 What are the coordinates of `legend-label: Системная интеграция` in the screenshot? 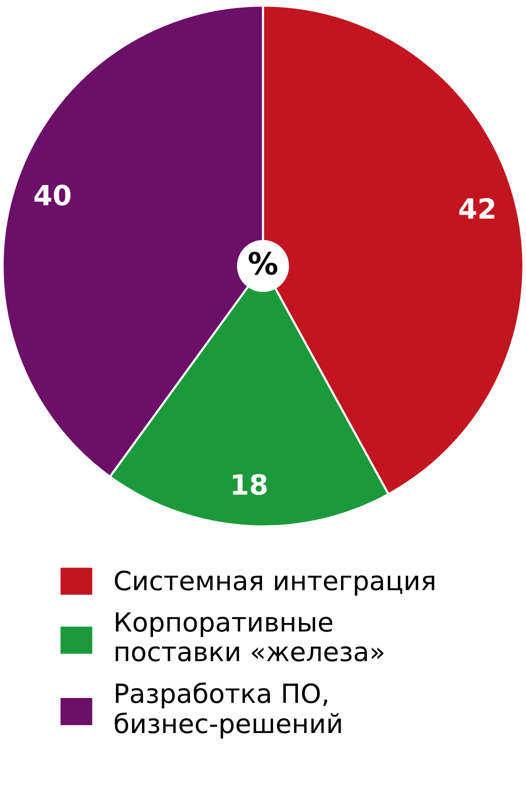 It's located at (274, 583).